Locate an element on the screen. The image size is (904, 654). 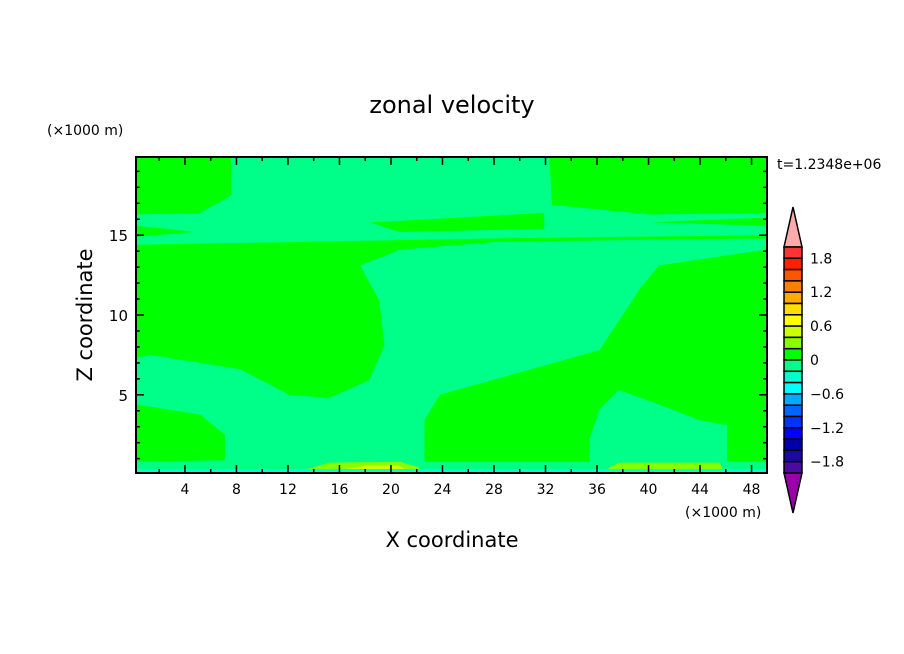
x-tick-label: 28 is located at coordinates (494, 490).